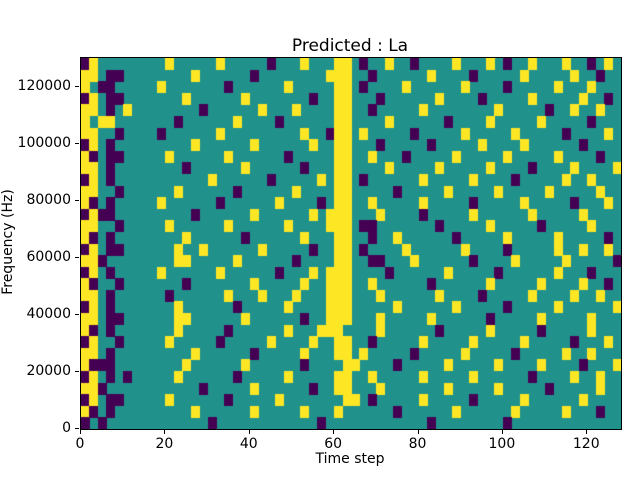  I want to click on x-tick-label: 0, so click(80, 444).